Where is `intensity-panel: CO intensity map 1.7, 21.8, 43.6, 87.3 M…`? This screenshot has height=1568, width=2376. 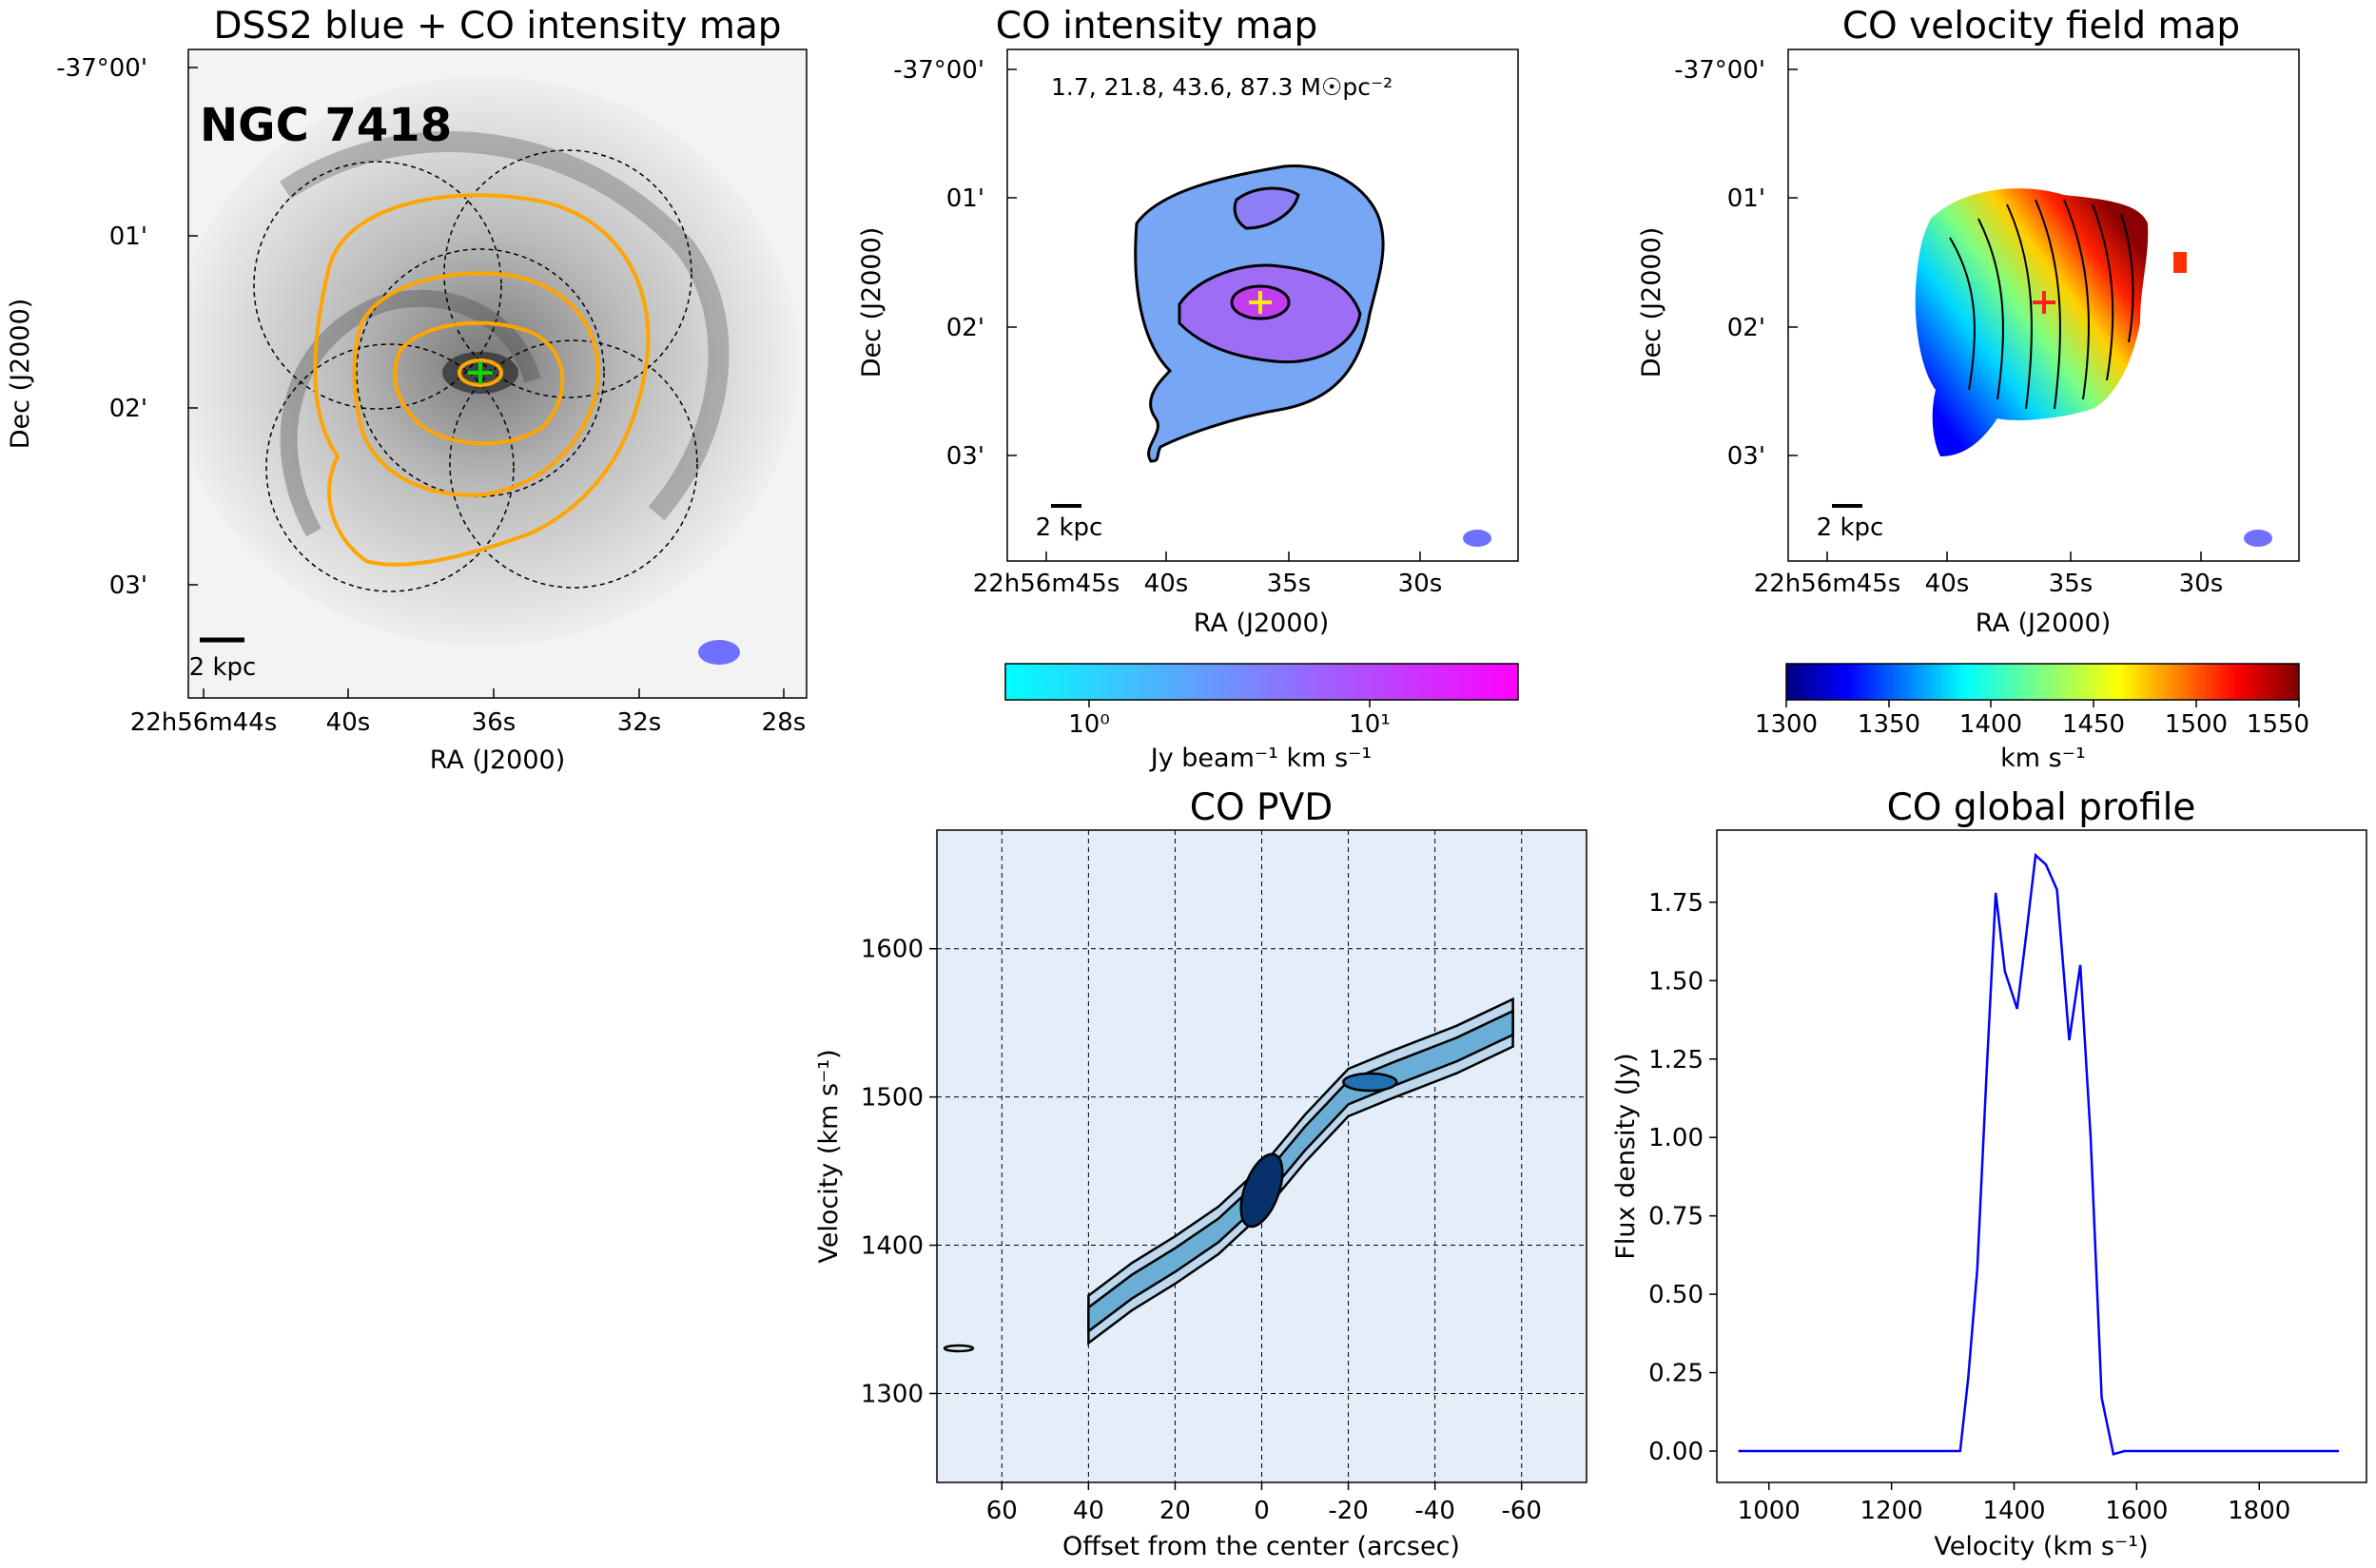 intensity-panel: CO intensity map 1.7, 21.8, 43.6, 87.3 M… is located at coordinates (1188, 389).